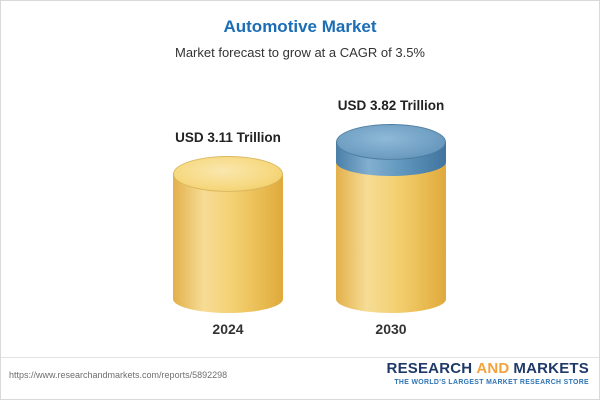 This screenshot has height=400, width=600. Describe the element at coordinates (228, 329) in the screenshot. I see `bar-category-label: 2024` at that location.